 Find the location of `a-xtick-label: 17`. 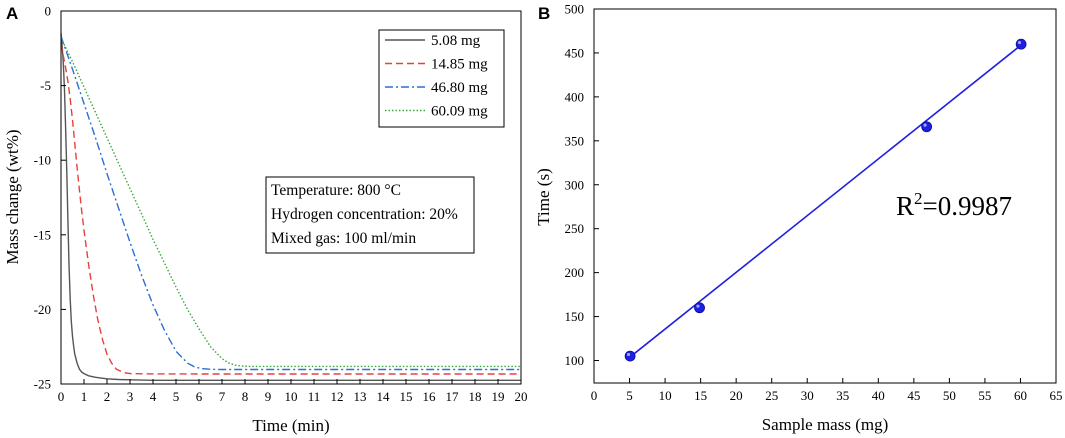

a-xtick-label: 17 is located at coordinates (453, 396).